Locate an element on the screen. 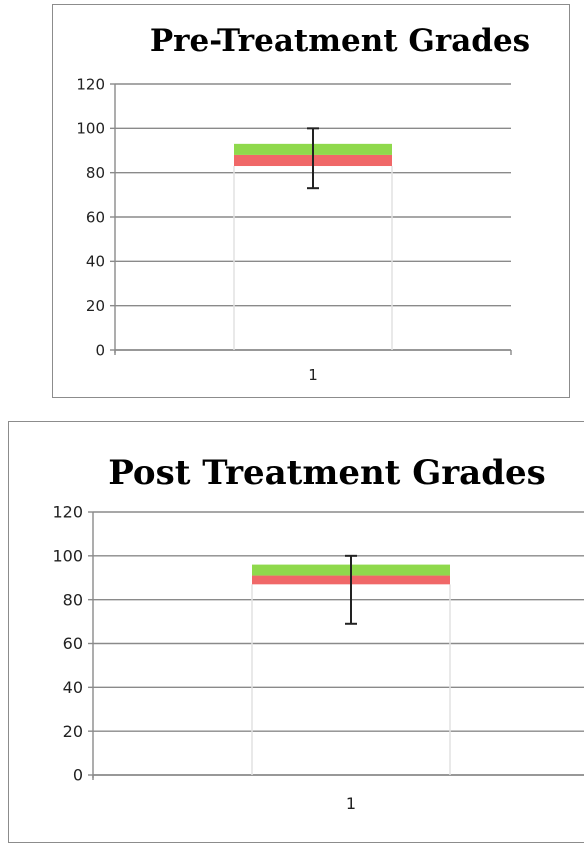  chart-title: Post Treatment Grades is located at coordinates (327, 473).